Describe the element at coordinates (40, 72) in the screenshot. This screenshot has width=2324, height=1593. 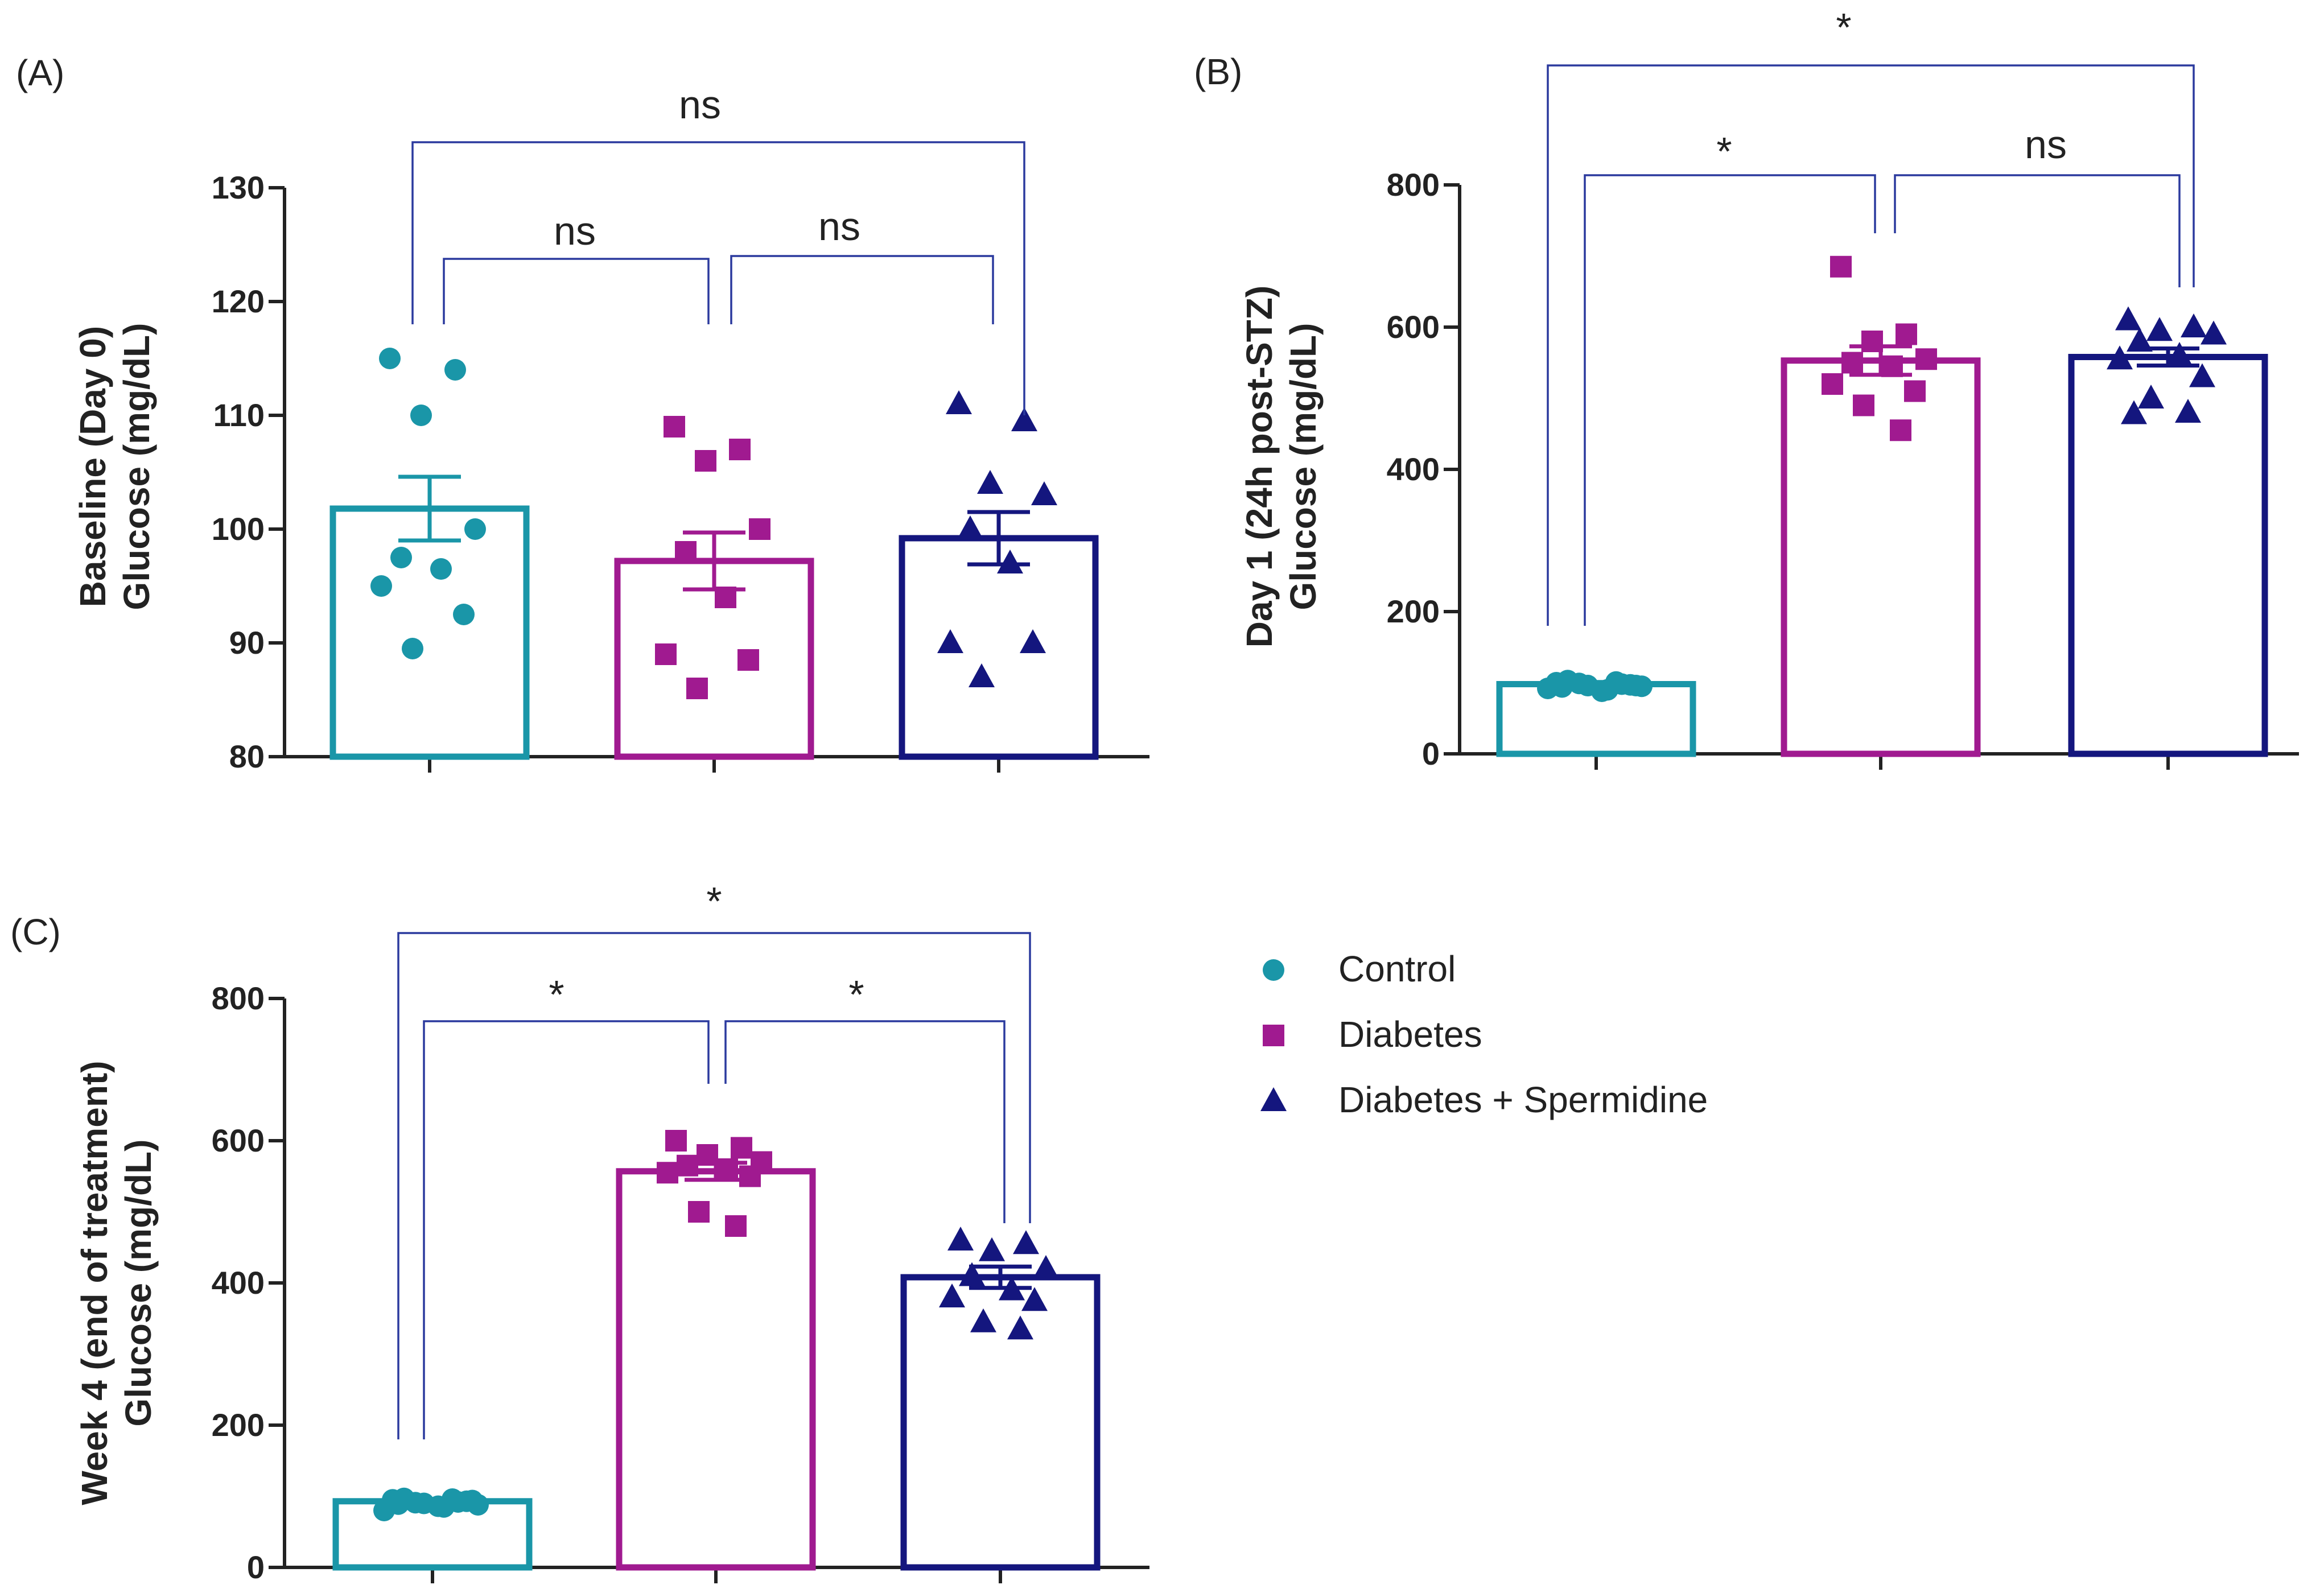
I see `panel-a-label: (A)` at that location.